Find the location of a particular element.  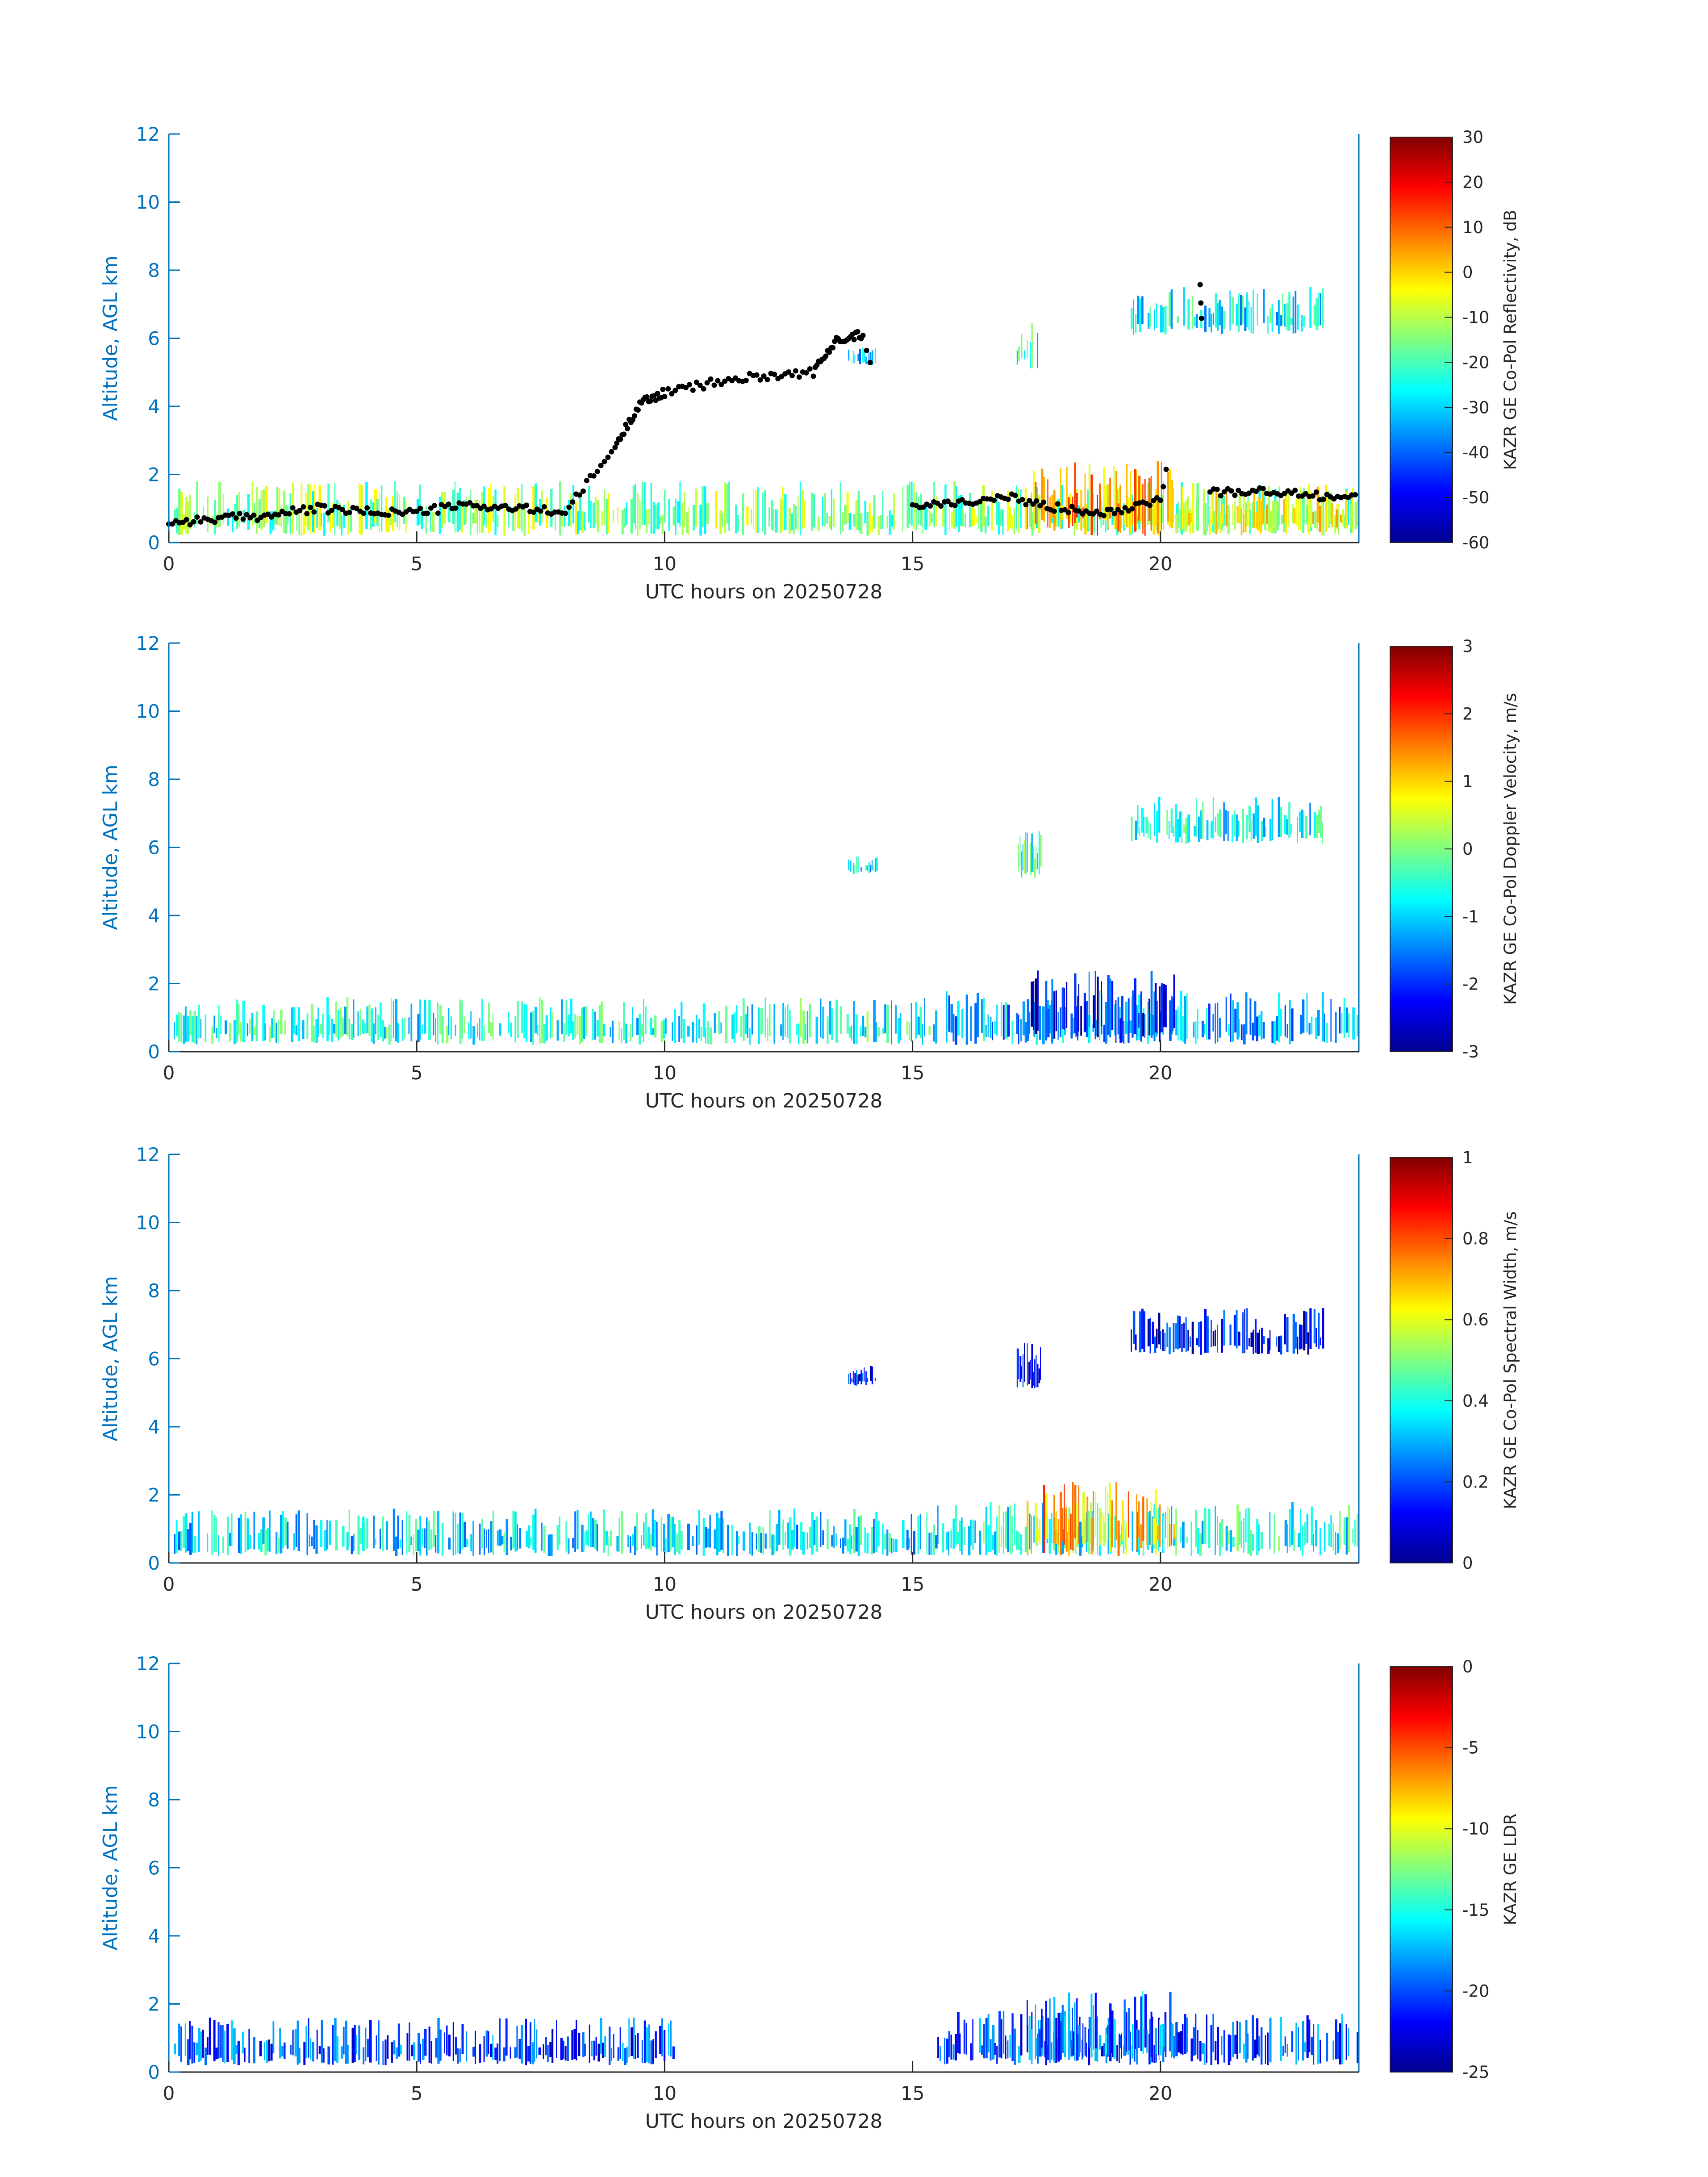

colorbar-tick-label: -25 is located at coordinates (1475, 2072).